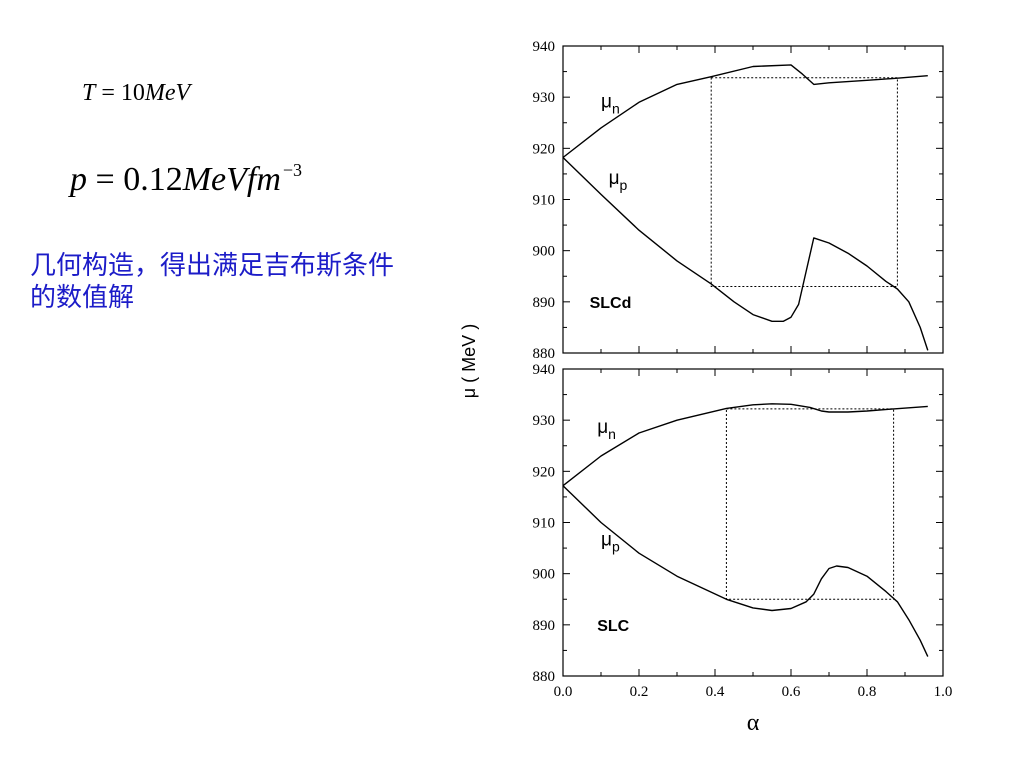  What do you see at coordinates (212, 282) in the screenshot?
I see `note-text: 几何构造，得出满足吉布斯条件的数值解` at bounding box center [212, 282].